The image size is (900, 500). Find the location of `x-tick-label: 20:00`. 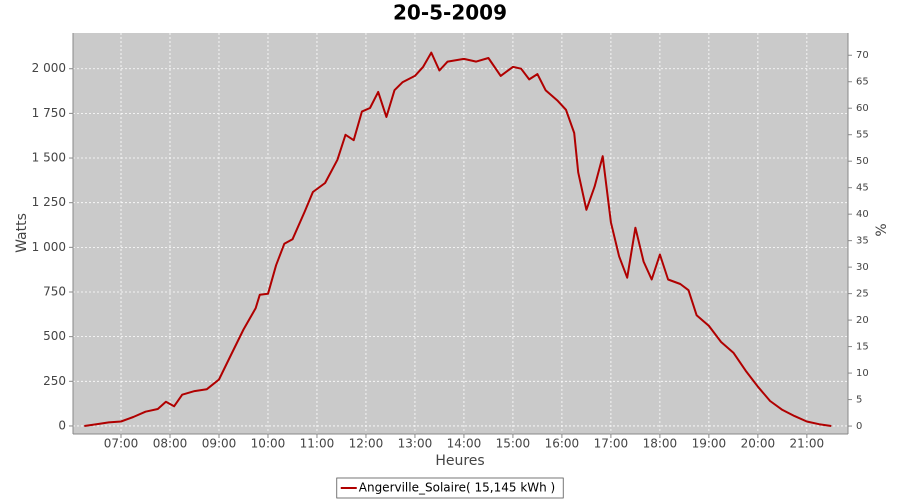

x-tick-label: 20:00 is located at coordinates (758, 444).